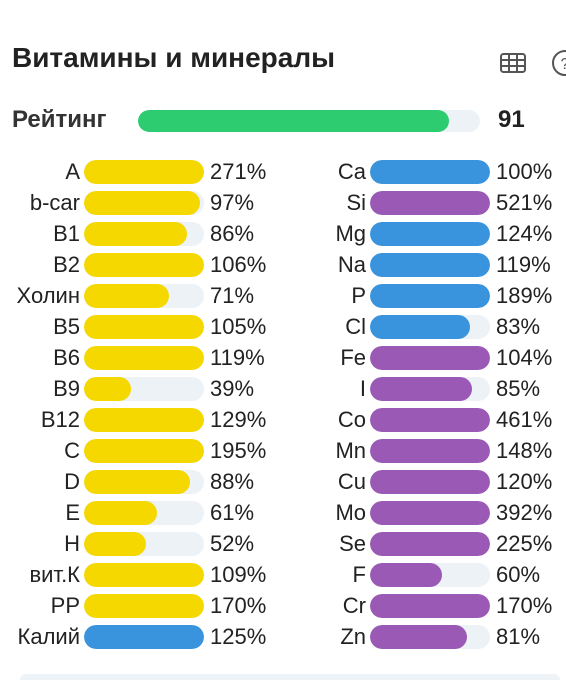  I want to click on nutrient-row: H 52%, so click(145, 543).